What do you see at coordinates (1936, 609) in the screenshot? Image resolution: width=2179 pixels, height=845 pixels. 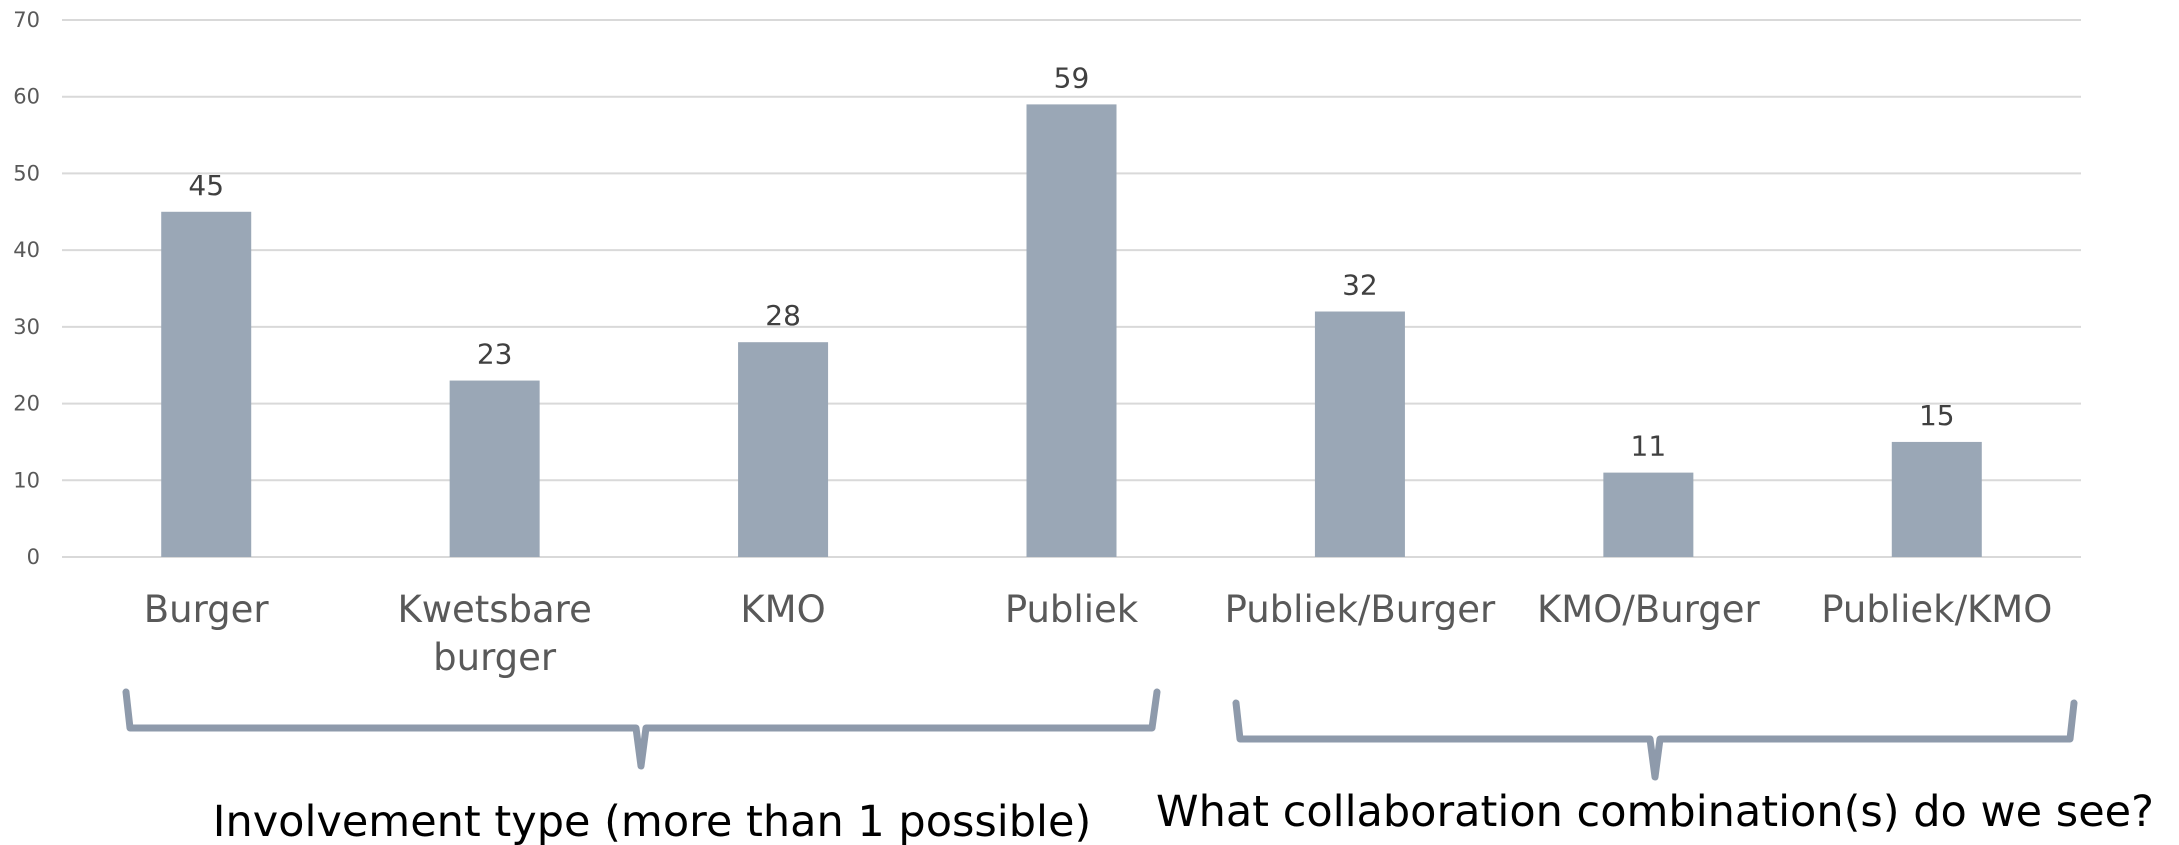 I see `category-label: Publiek/KMO` at bounding box center [1936, 609].